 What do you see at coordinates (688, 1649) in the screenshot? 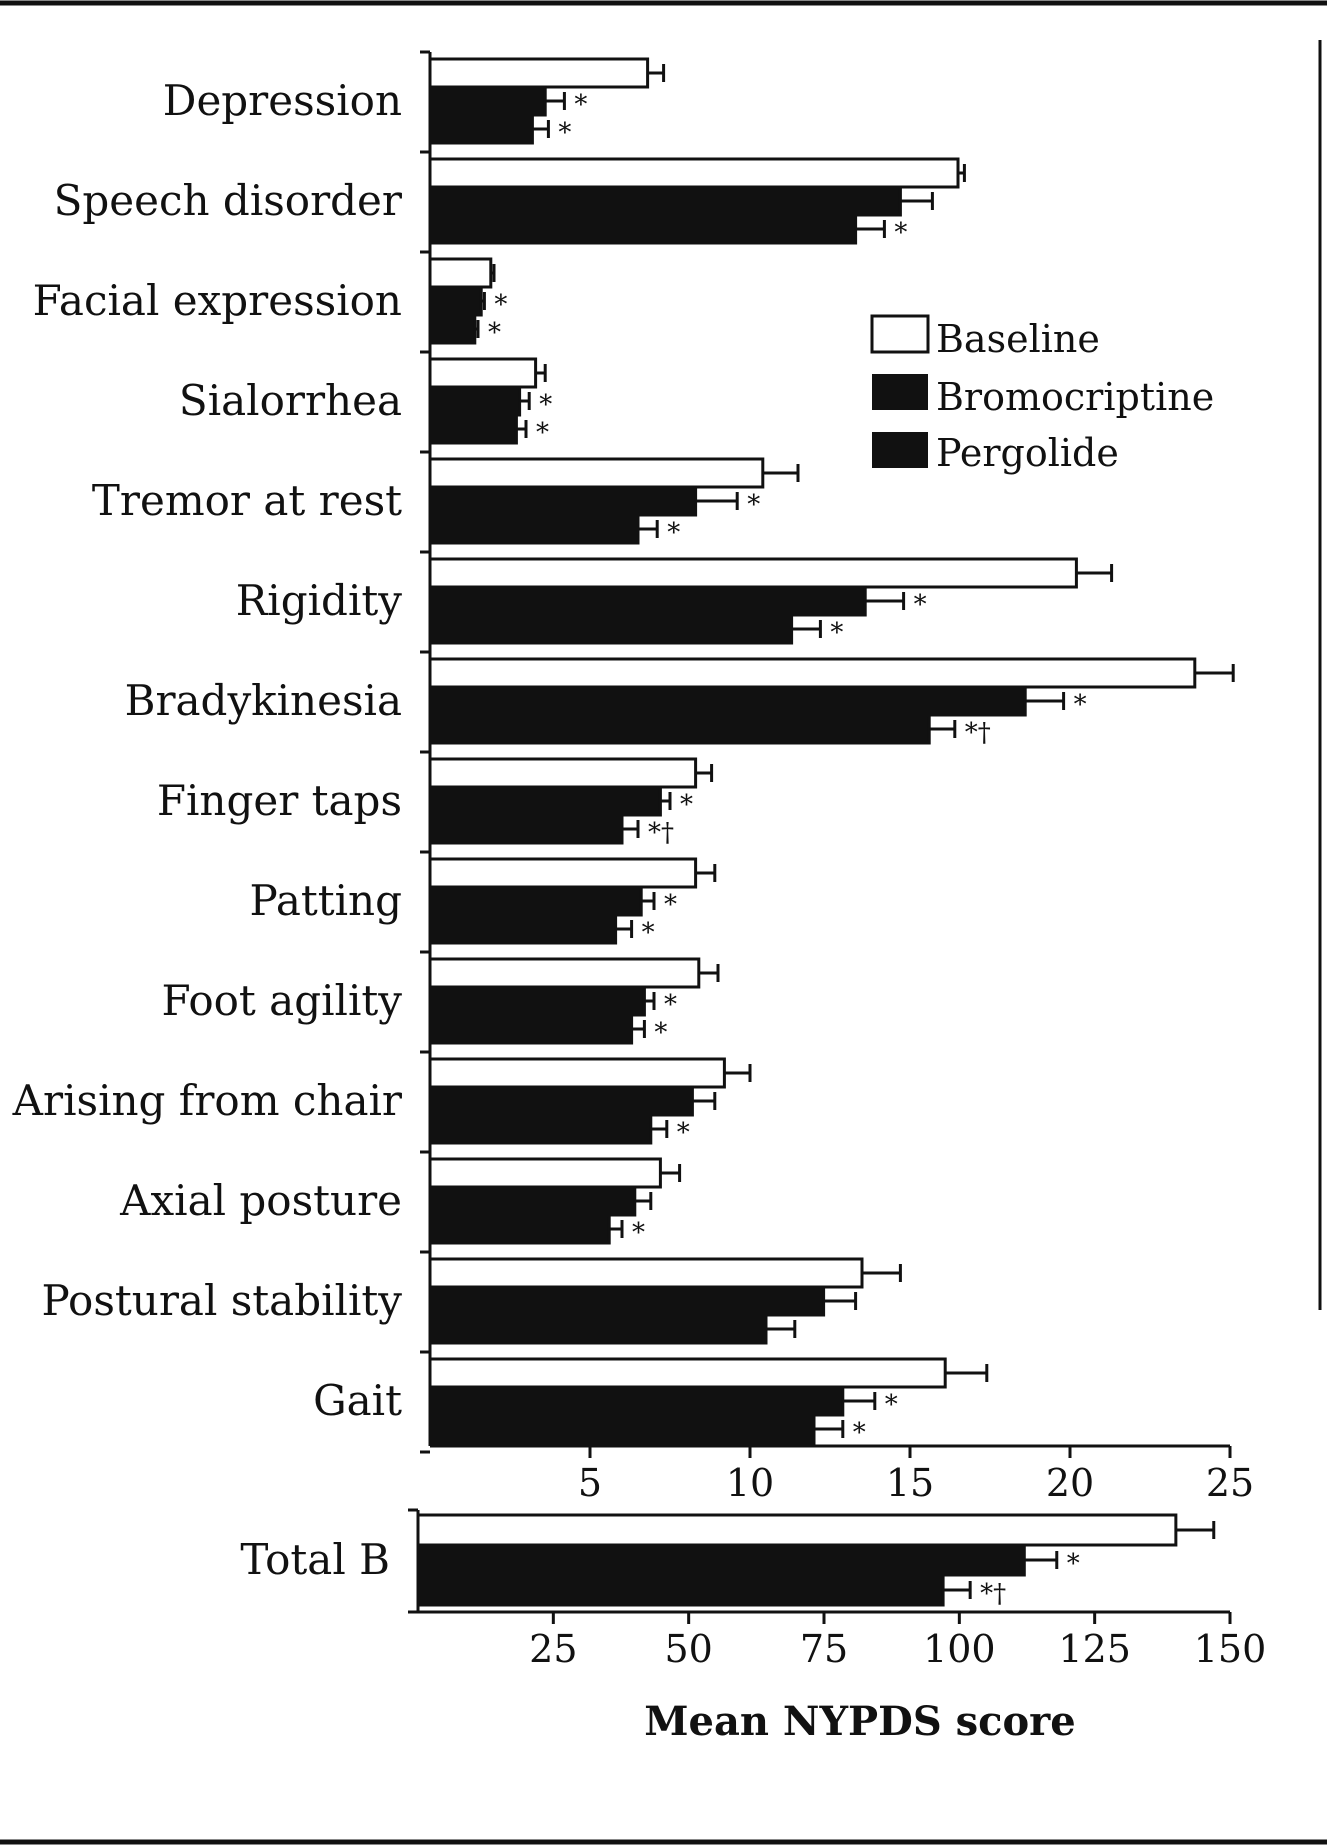
I see `x-tick-label: 50` at bounding box center [688, 1649].